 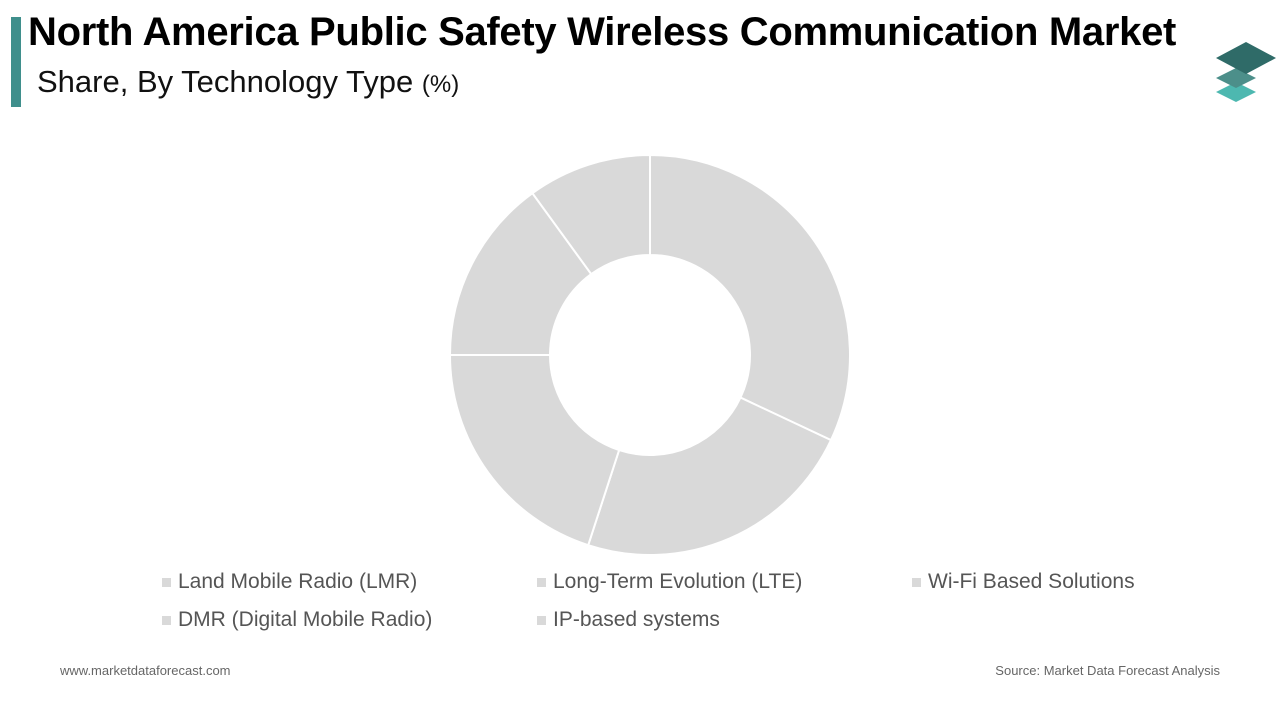 I want to click on legend-label: DMR (Digital Mobile Radio), so click(x=305, y=619).